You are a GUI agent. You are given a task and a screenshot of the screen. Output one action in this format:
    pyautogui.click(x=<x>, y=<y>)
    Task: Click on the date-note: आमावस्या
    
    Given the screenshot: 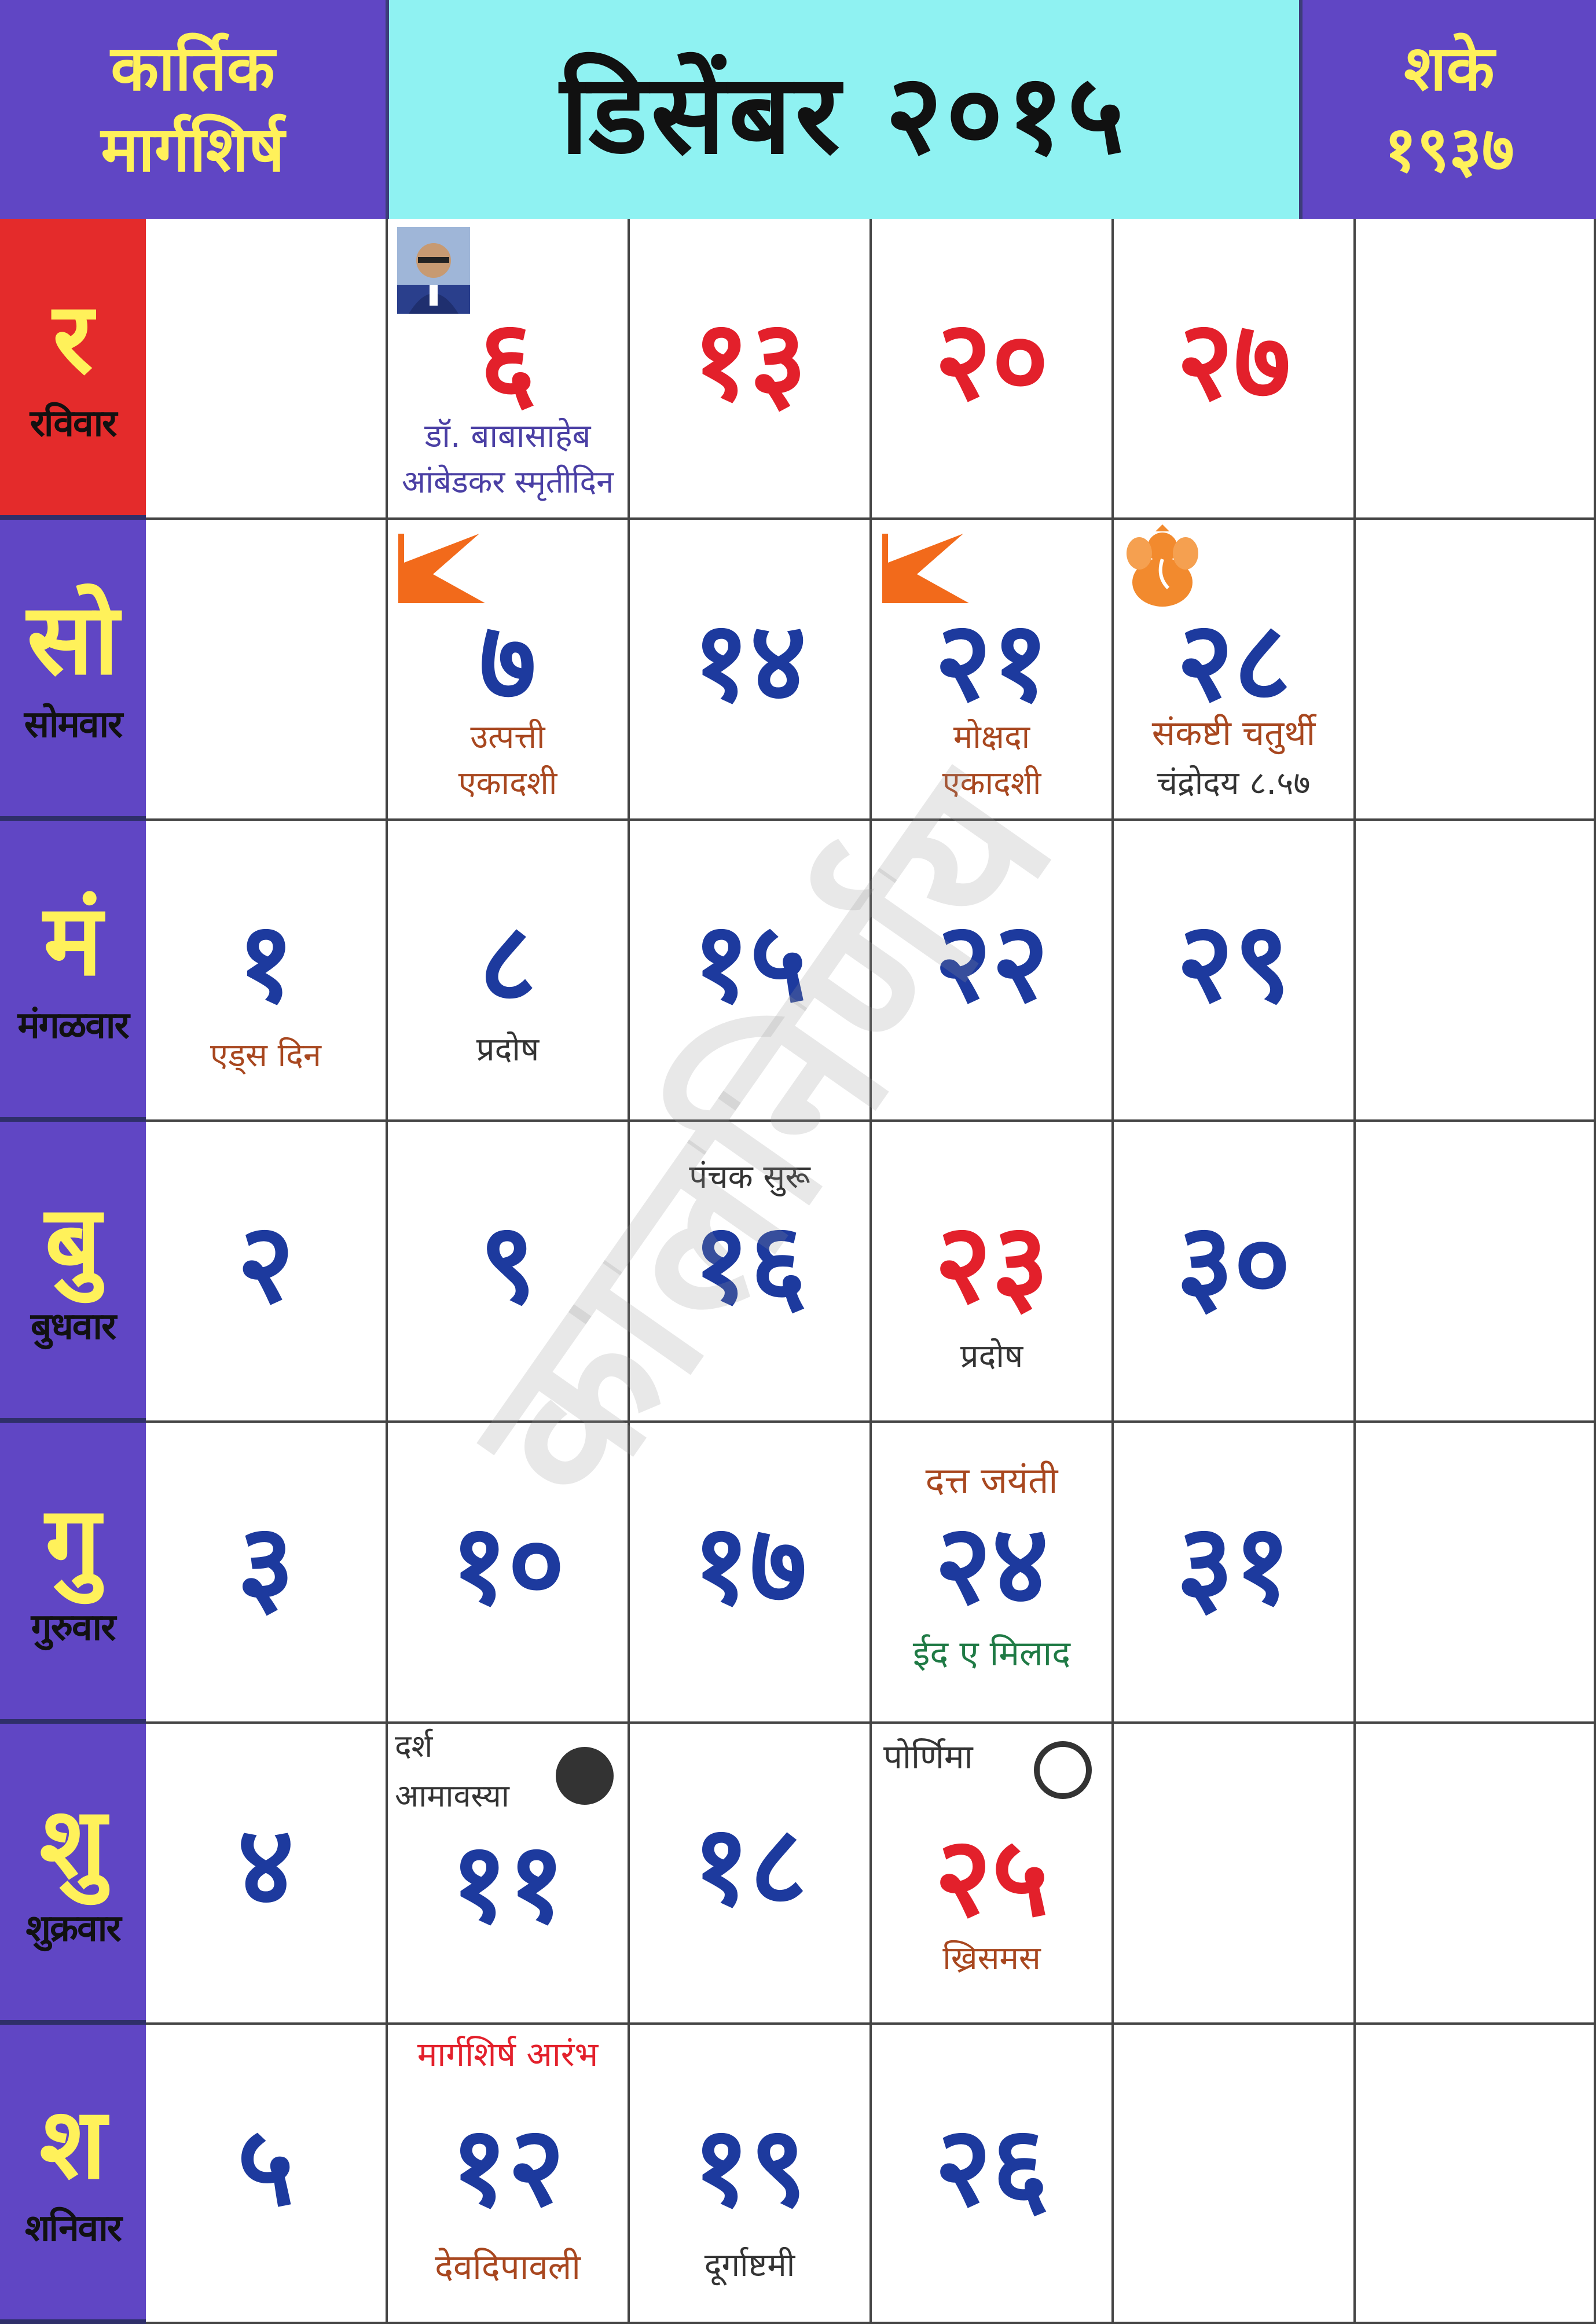 What is the action you would take?
    pyautogui.click(x=452, y=1796)
    